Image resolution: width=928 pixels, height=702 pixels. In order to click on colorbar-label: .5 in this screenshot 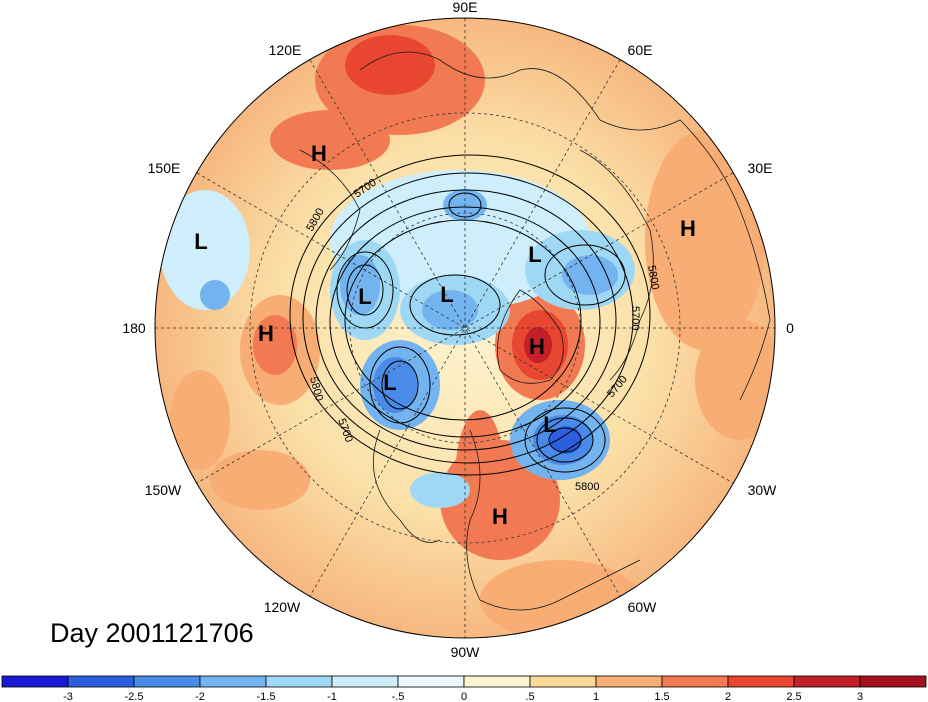, I will do `click(529, 696)`.